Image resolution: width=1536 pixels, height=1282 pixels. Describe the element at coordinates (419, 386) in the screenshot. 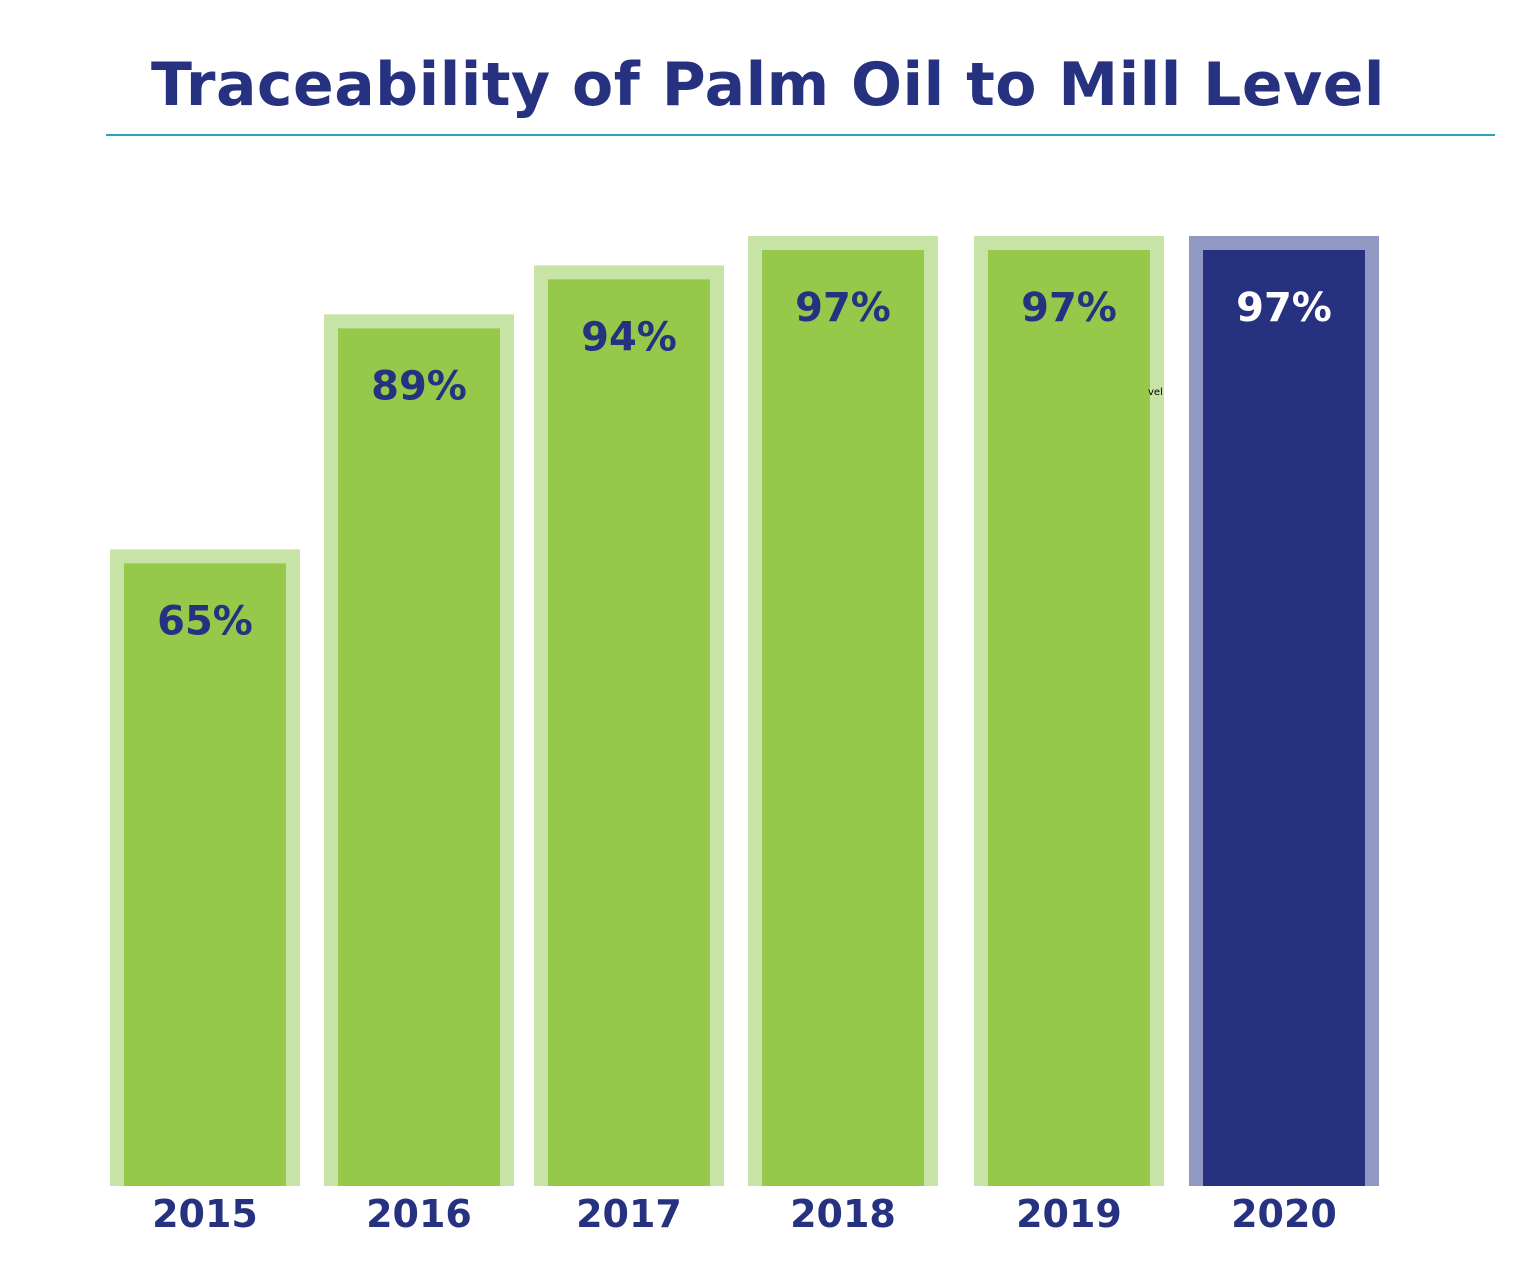

I see `data-label-2016: 89%` at that location.